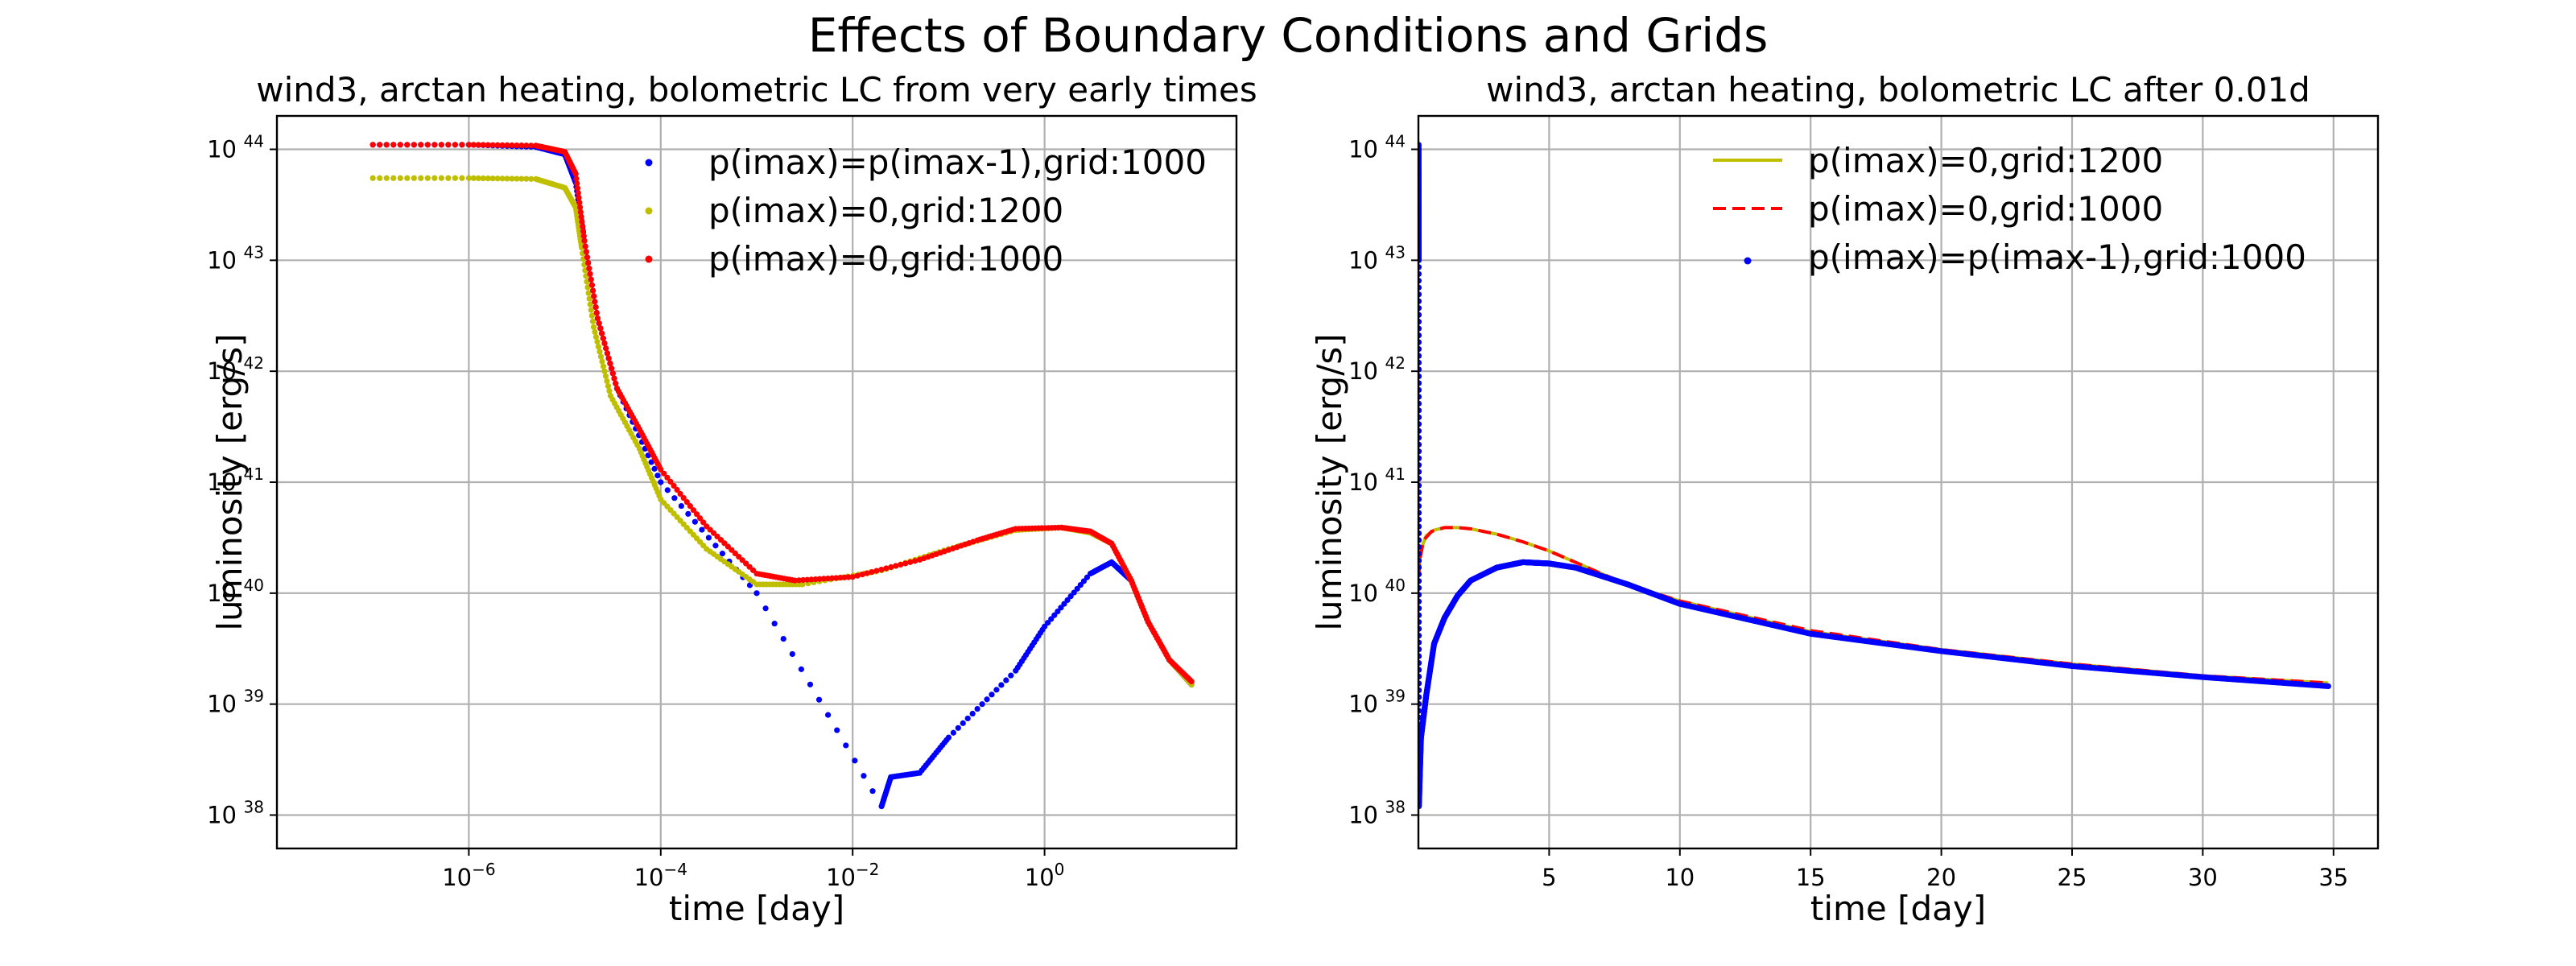  What do you see at coordinates (1395, 363) in the screenshot?
I see `y-tick-exponent: 42` at bounding box center [1395, 363].